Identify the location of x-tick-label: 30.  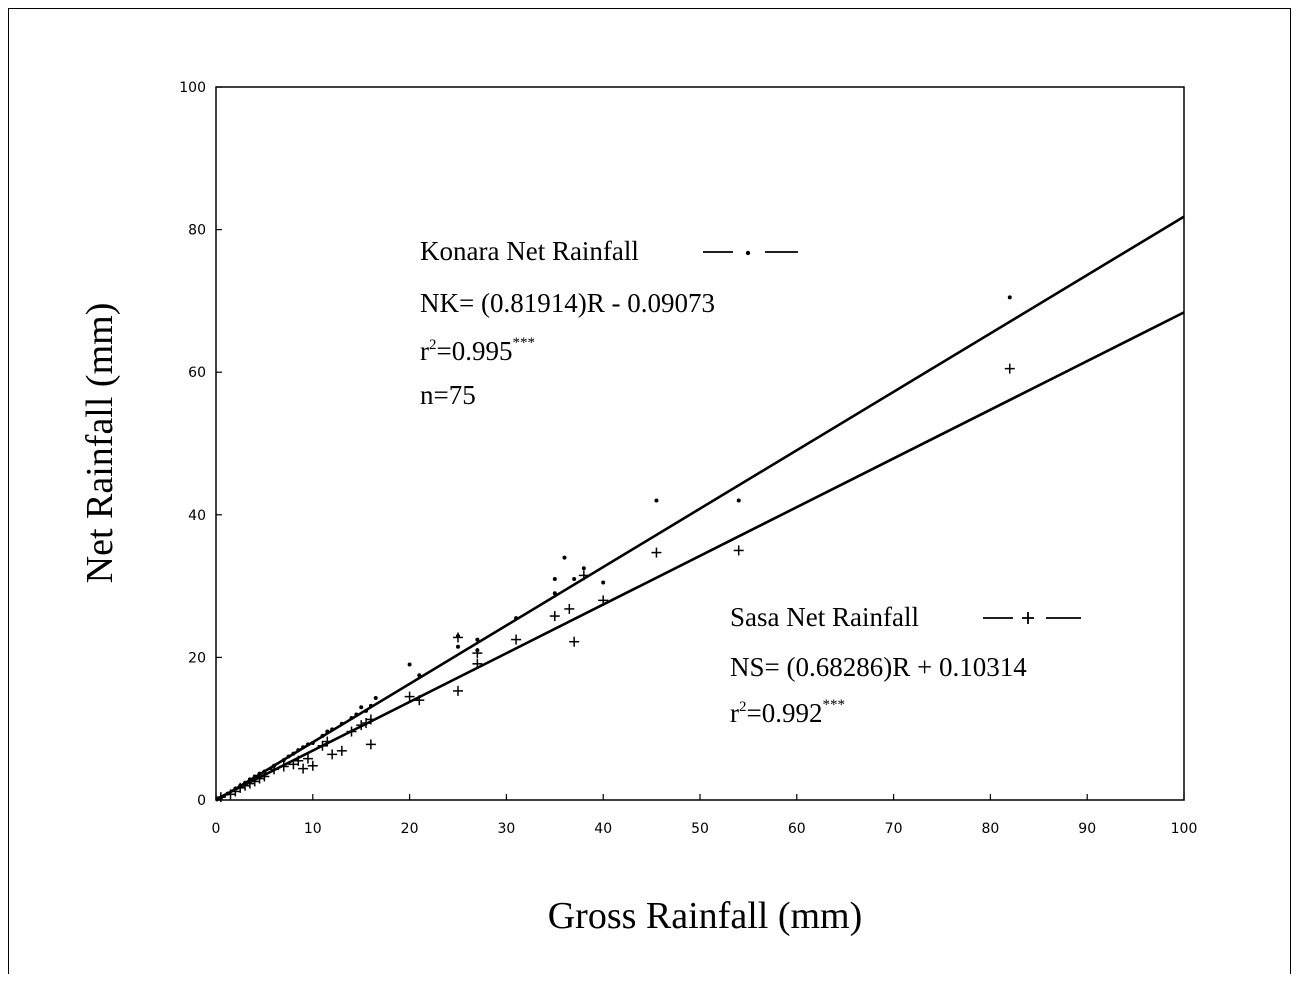
(506, 829).